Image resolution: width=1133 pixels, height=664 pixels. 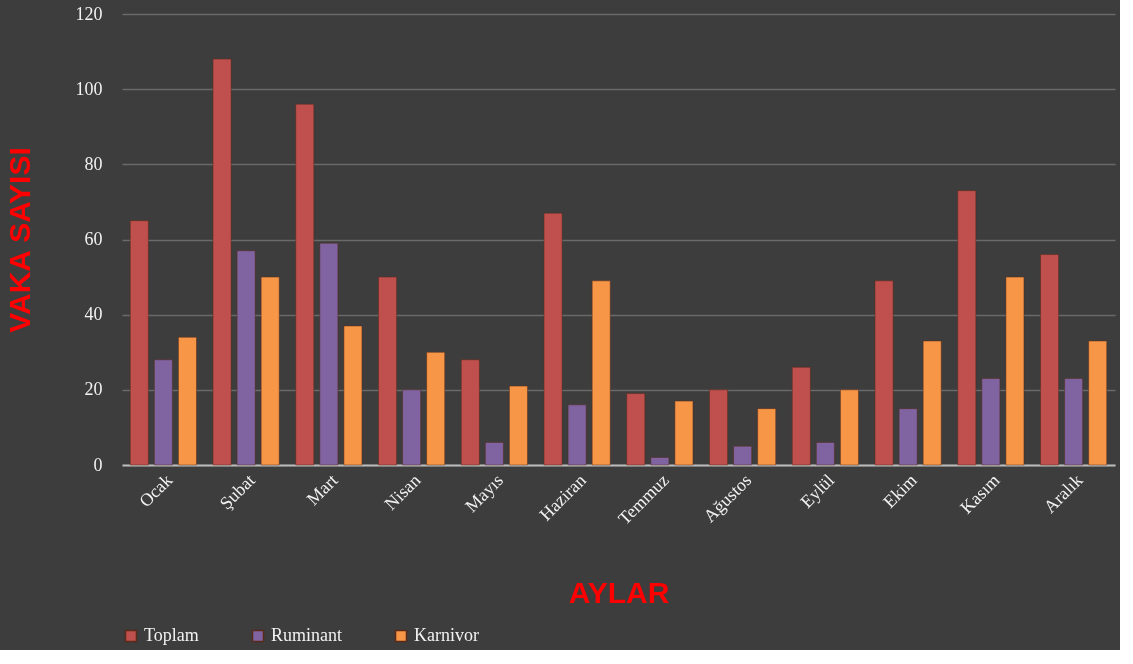 What do you see at coordinates (19, 240) in the screenshot?
I see `y-axis-title: VAKA SAYISI` at bounding box center [19, 240].